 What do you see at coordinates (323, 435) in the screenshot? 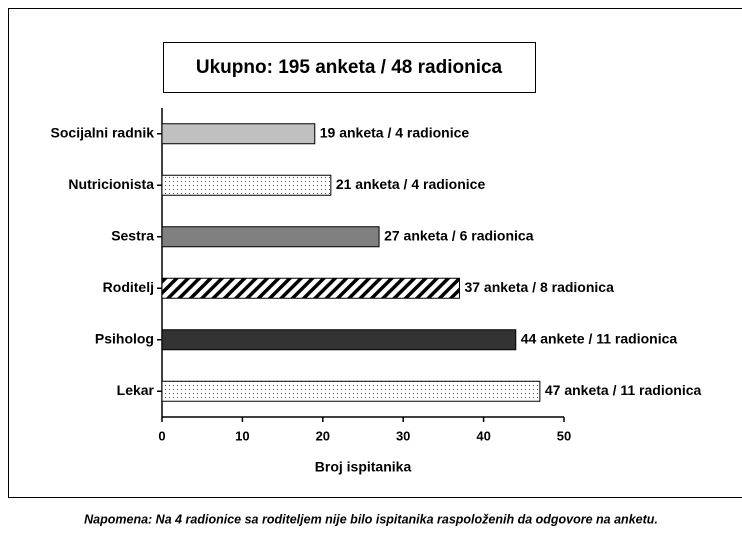
I see `x-tick-label: 20` at bounding box center [323, 435].